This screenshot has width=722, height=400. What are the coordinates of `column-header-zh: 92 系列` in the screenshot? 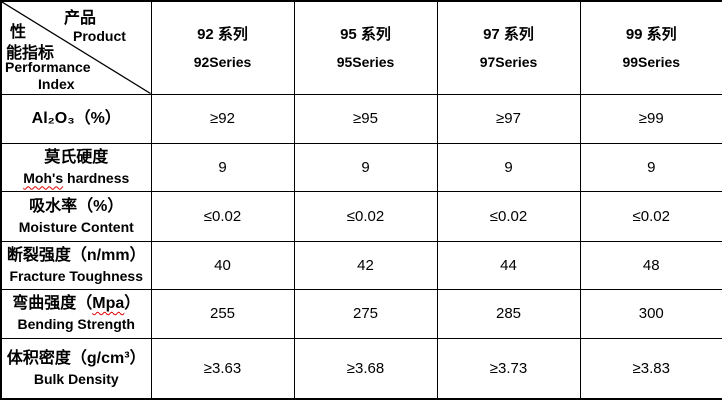 It's located at (222, 34).